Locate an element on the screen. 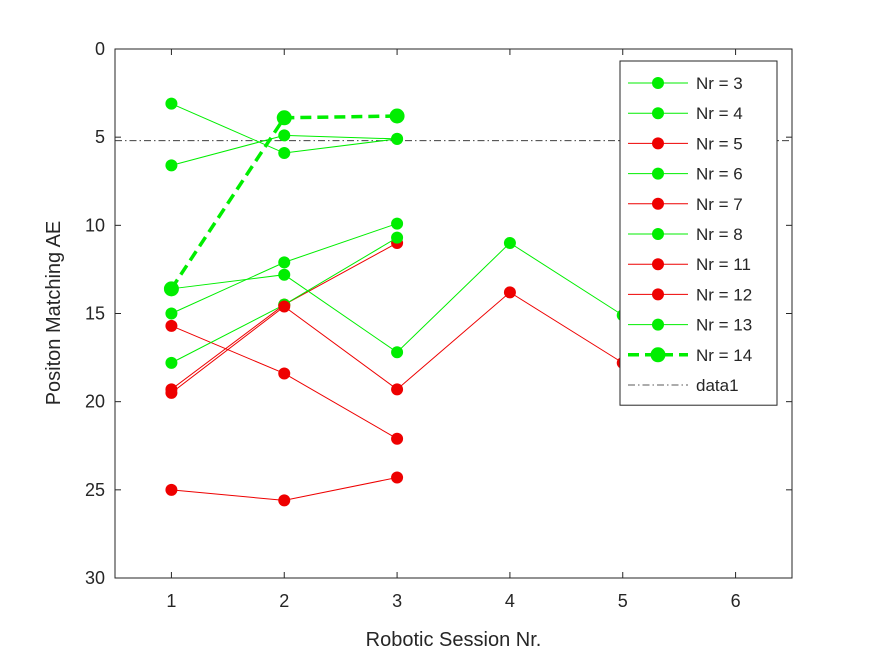 Image resolution: width=875 pixels, height=656 pixels. y-tick-label: 30 is located at coordinates (95, 578).